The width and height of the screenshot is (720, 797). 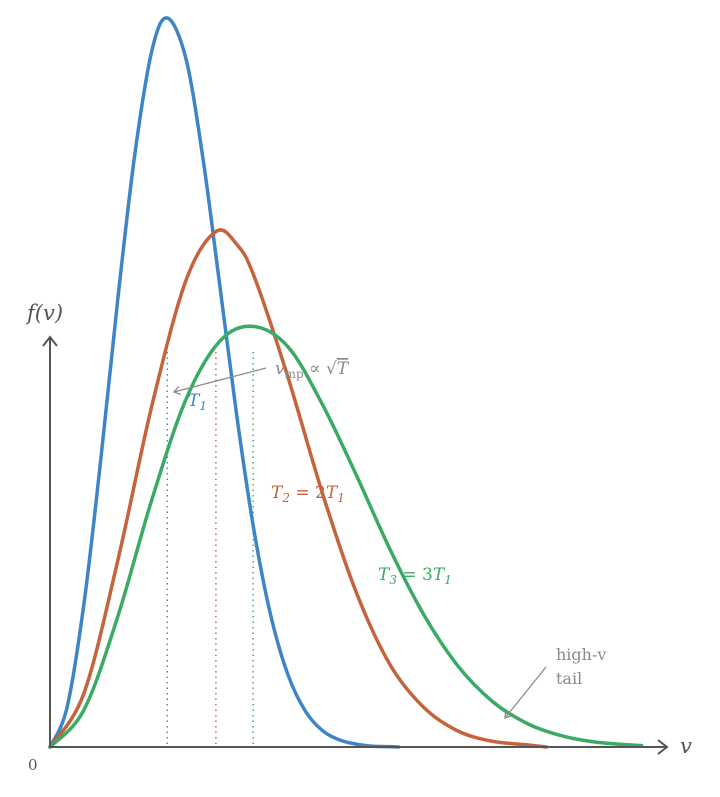 I want to click on x-axis-label: v, so click(x=686, y=746).